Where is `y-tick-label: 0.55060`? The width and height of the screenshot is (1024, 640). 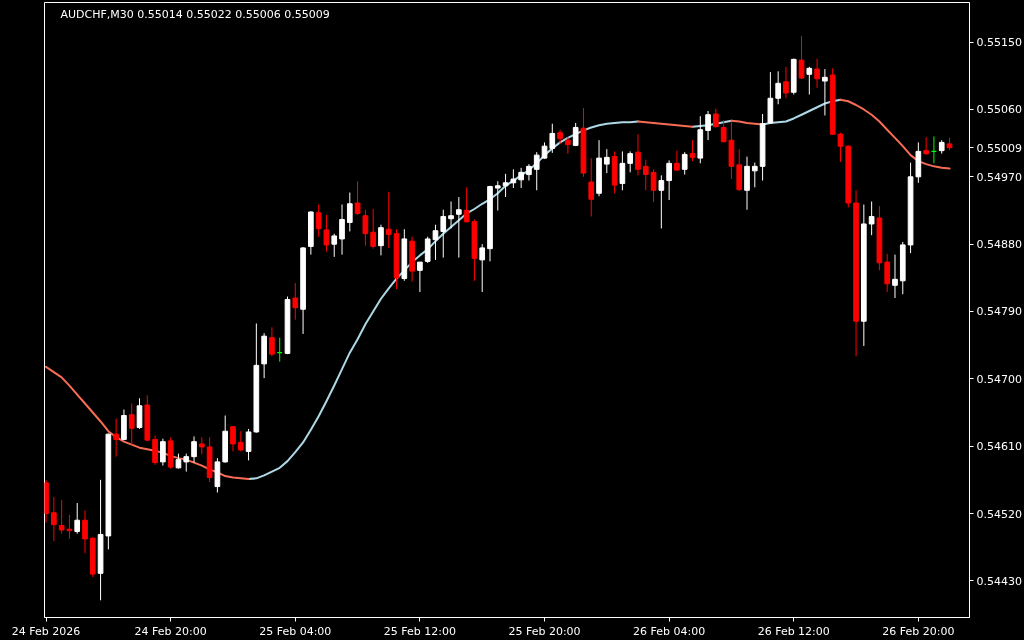
y-tick-label: 0.55060 is located at coordinates (999, 110).